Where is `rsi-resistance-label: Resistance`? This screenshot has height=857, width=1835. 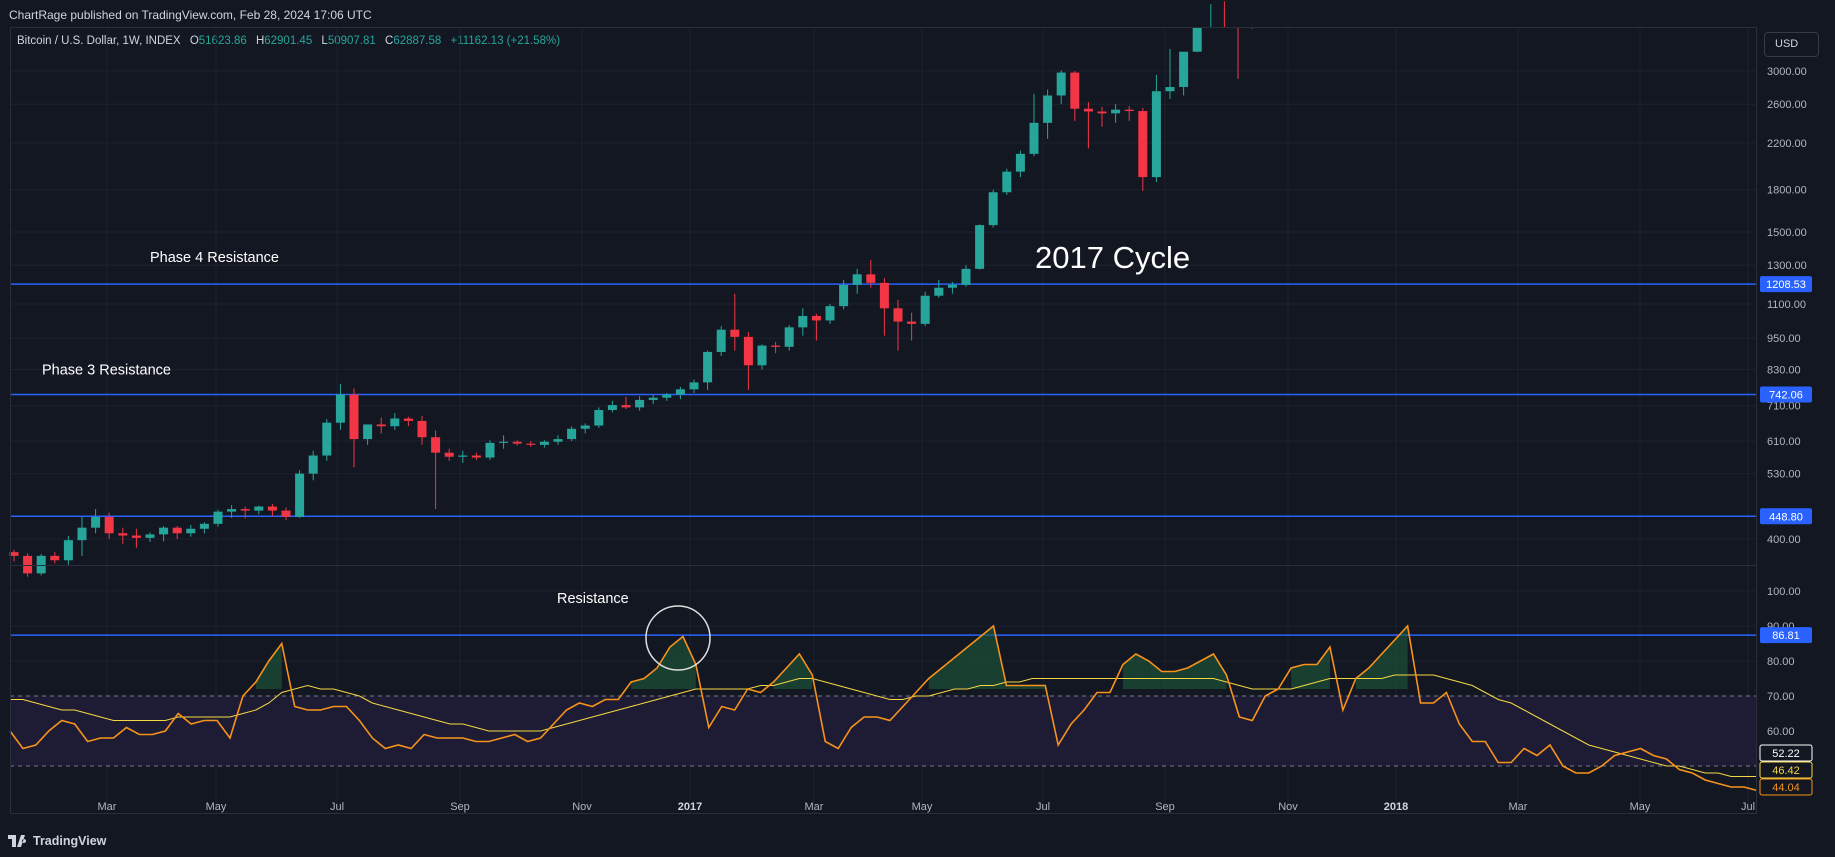 rsi-resistance-label: Resistance is located at coordinates (593, 599).